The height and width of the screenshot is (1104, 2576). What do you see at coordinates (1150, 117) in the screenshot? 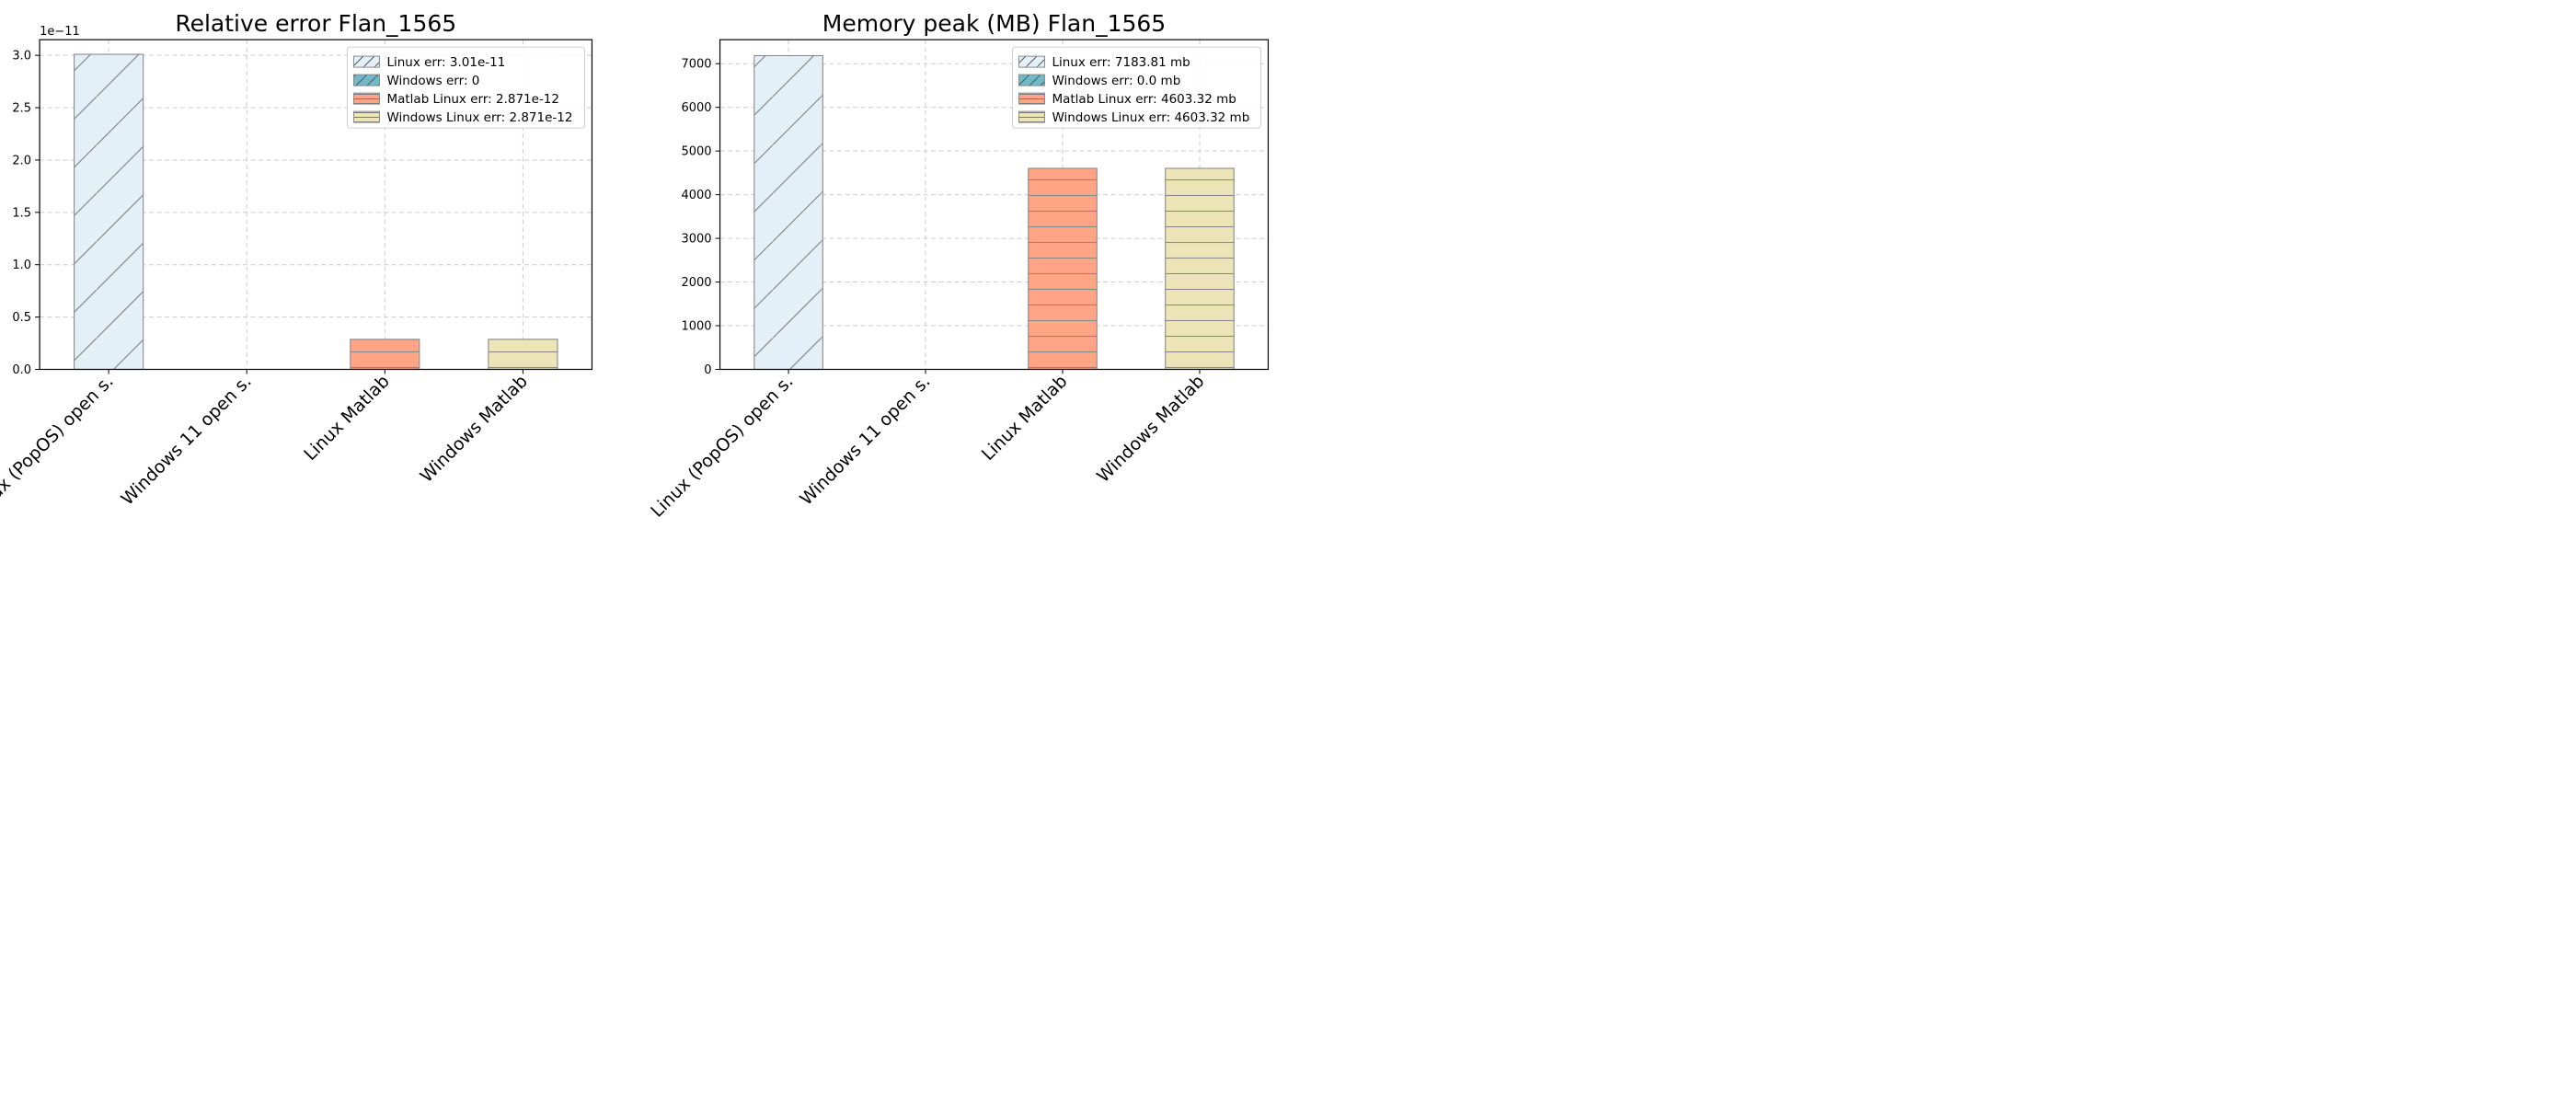
I see `legend-label: Windows Linux err: 4603.32 mb` at bounding box center [1150, 117].